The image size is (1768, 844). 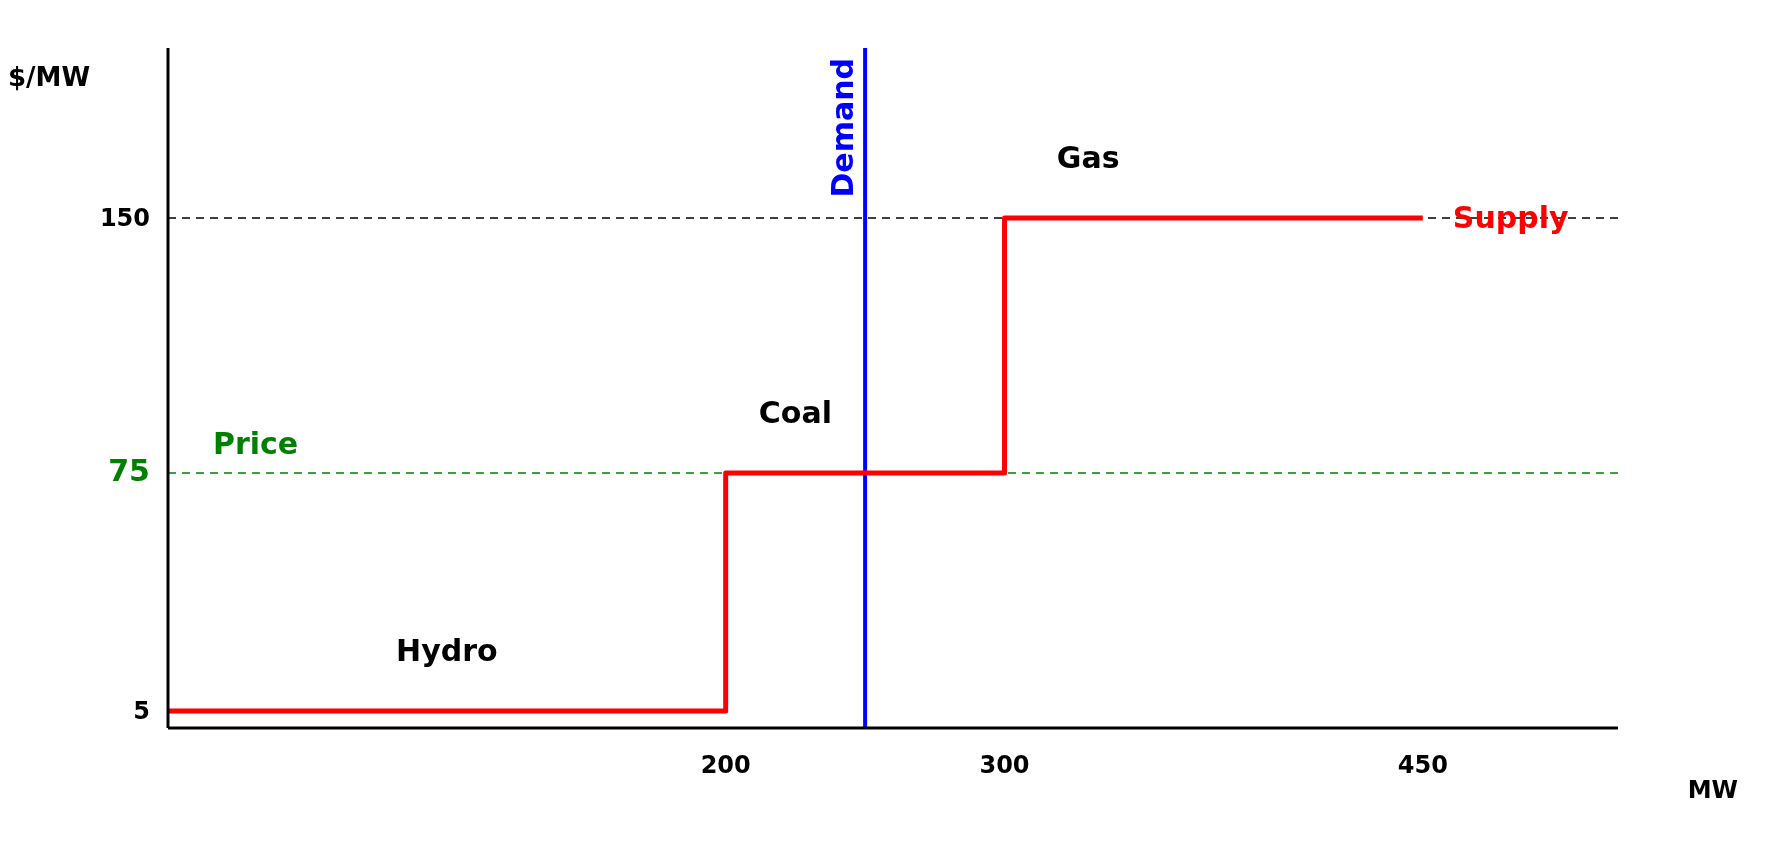 I want to click on y-tick-label: 150, so click(x=124, y=218).